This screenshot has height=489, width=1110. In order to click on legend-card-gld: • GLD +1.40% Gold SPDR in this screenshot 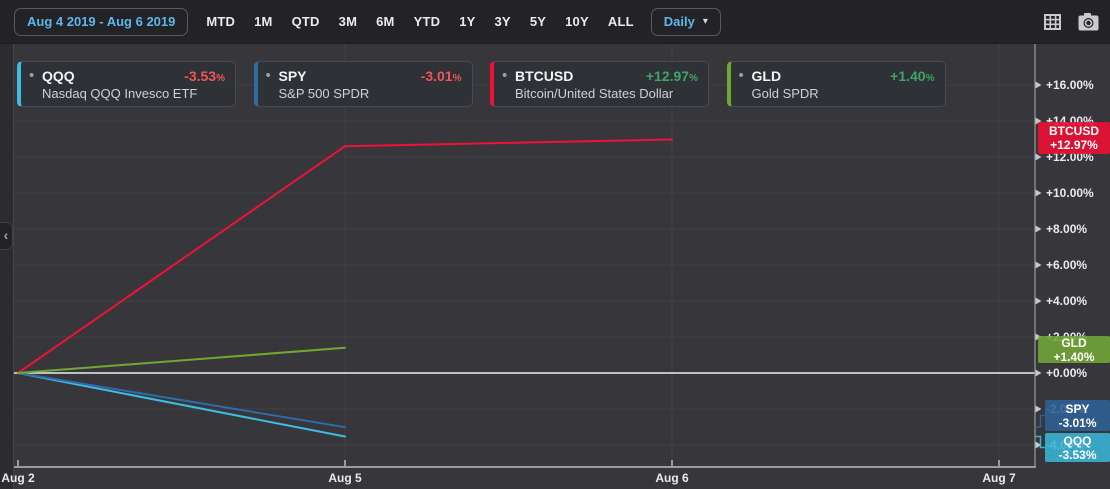, I will do `click(836, 84)`.